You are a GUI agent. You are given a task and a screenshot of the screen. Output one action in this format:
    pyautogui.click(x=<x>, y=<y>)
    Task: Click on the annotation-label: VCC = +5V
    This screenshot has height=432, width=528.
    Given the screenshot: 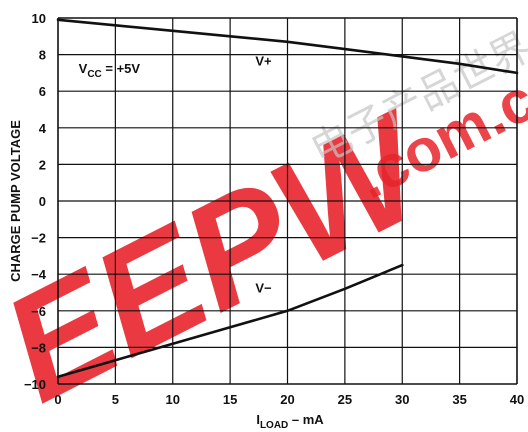 What is the action you would take?
    pyautogui.click(x=110, y=70)
    